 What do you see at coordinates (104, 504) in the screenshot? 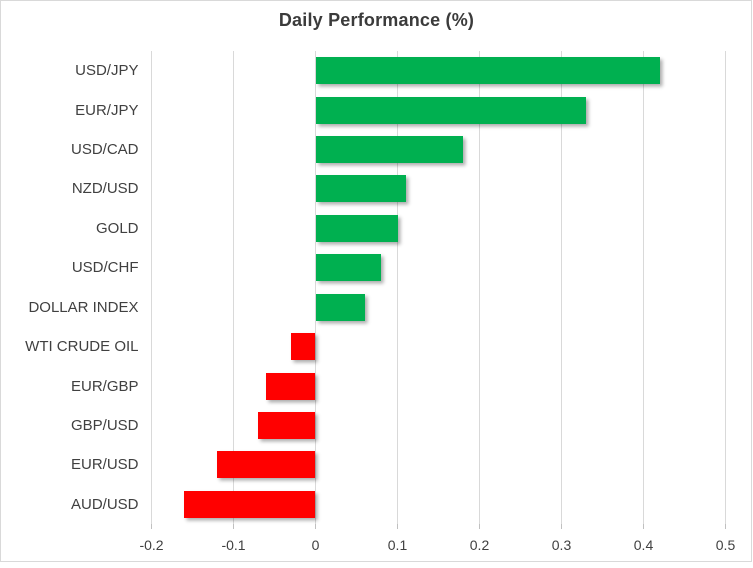
I see `category-label: AUD/USD` at bounding box center [104, 504].